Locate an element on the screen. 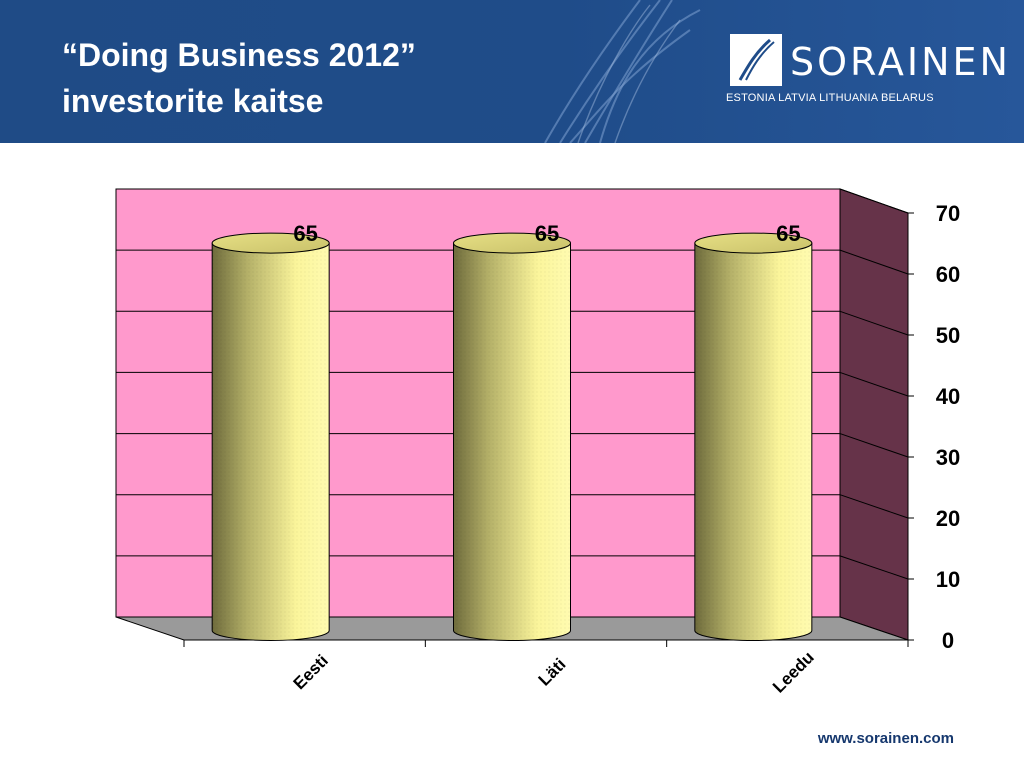 This screenshot has width=1024, height=768. y-tick-label: 40 is located at coordinates (948, 396).